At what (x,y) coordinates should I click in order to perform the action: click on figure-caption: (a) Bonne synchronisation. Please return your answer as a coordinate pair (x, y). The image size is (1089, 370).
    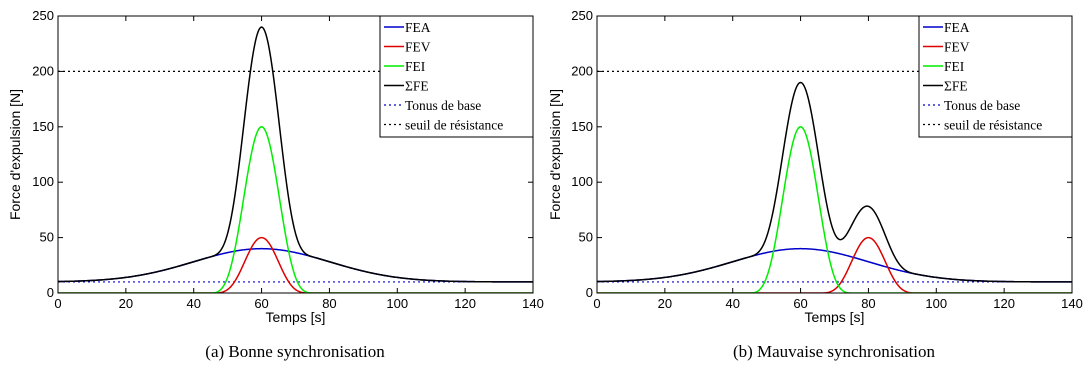
    Looking at the image, I should click on (295, 351).